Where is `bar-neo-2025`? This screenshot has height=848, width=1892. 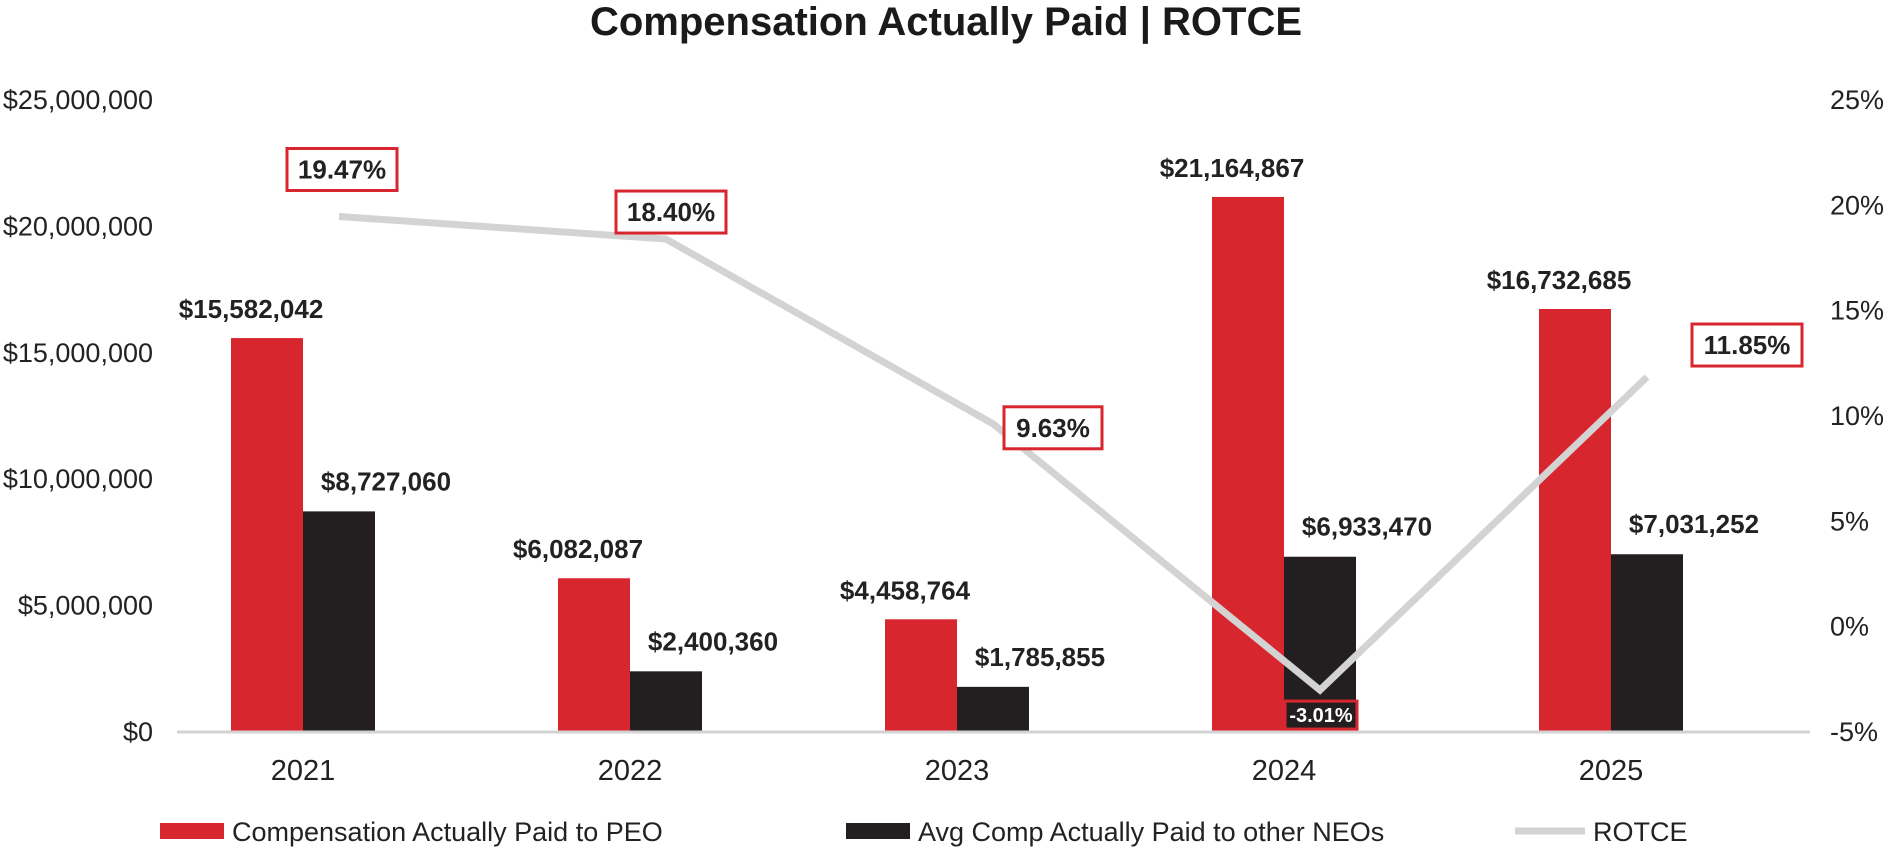 bar-neo-2025 is located at coordinates (1647, 643).